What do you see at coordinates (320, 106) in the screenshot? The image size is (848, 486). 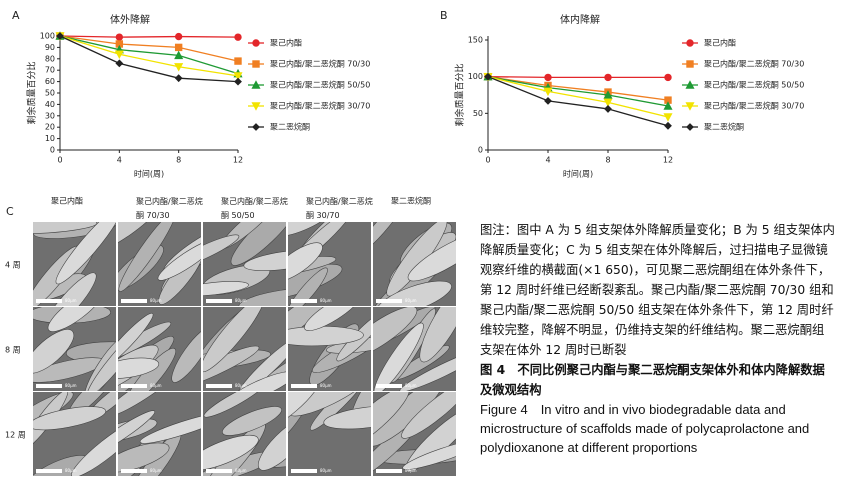 I see `legend-label: 聚己内酯/聚二恶烷酮 30/70` at bounding box center [320, 106].